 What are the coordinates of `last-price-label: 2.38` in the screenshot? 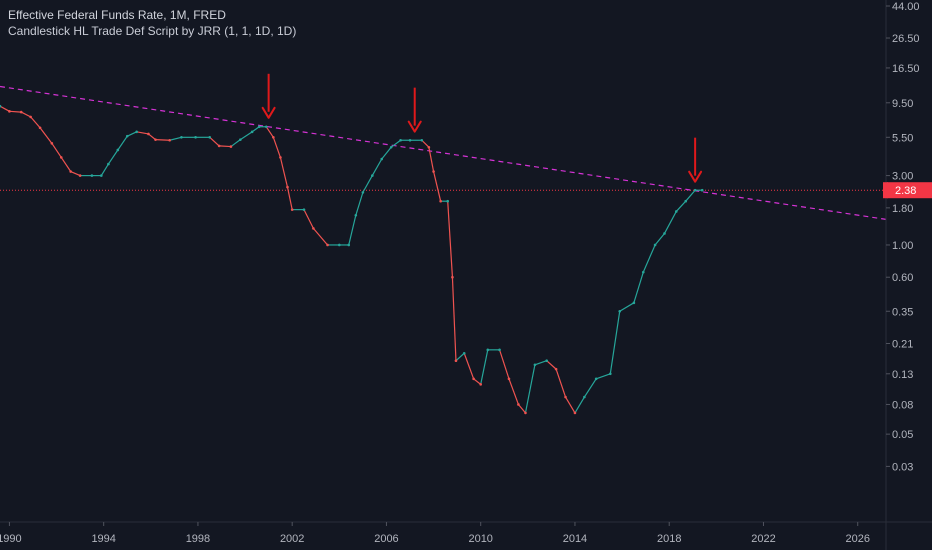 It's located at (905, 191).